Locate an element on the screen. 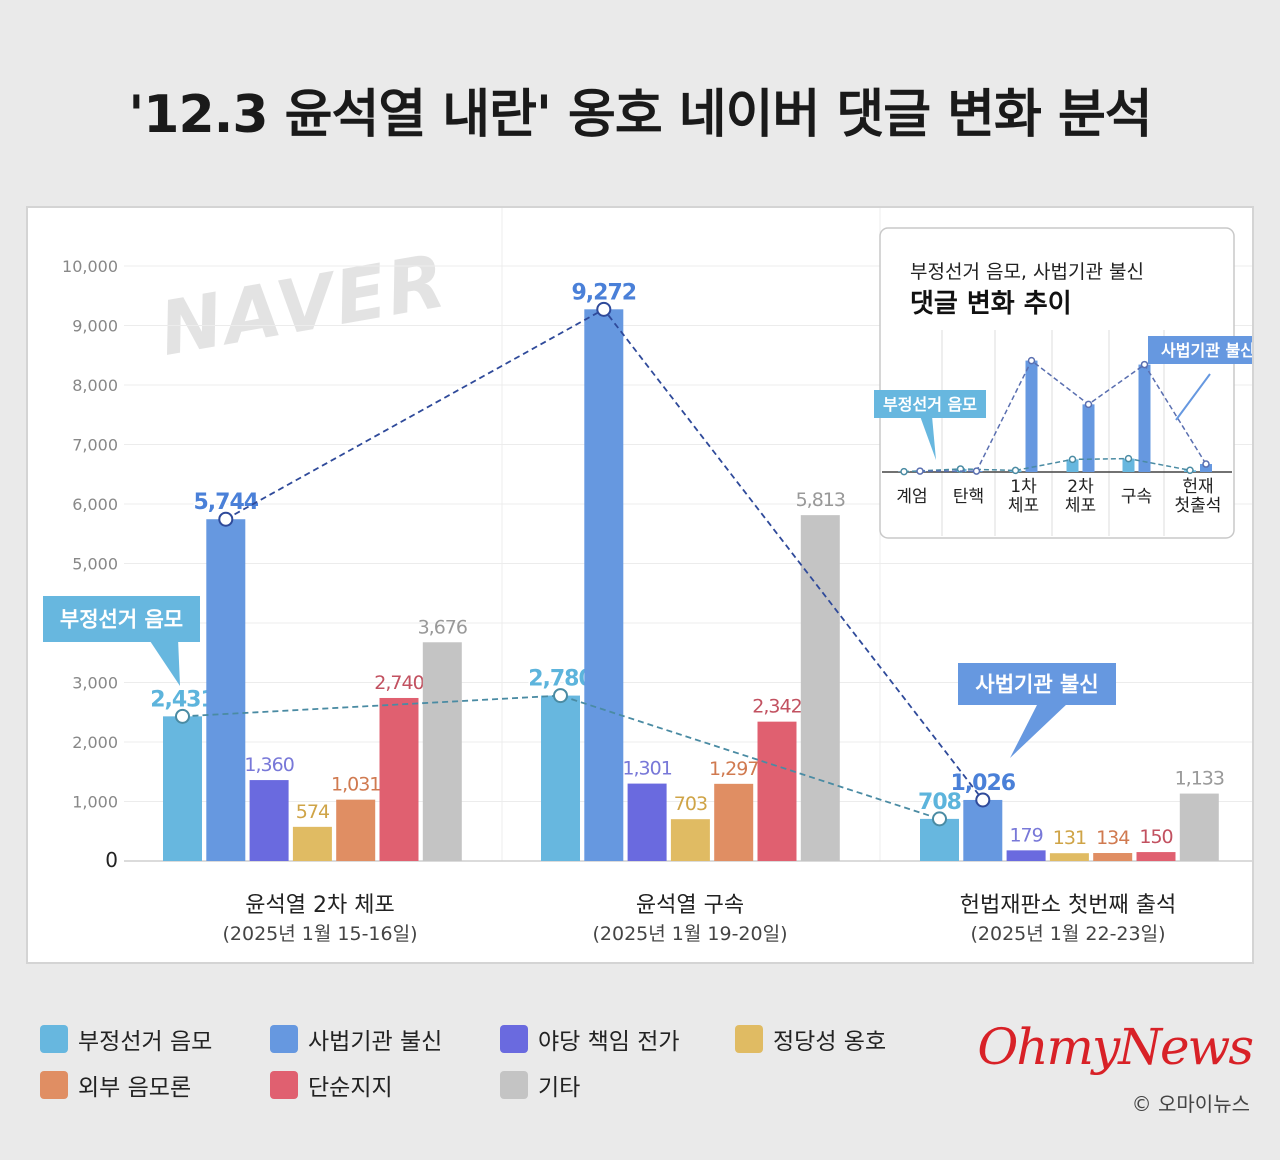  data-label: 2,431 is located at coordinates (182, 699).